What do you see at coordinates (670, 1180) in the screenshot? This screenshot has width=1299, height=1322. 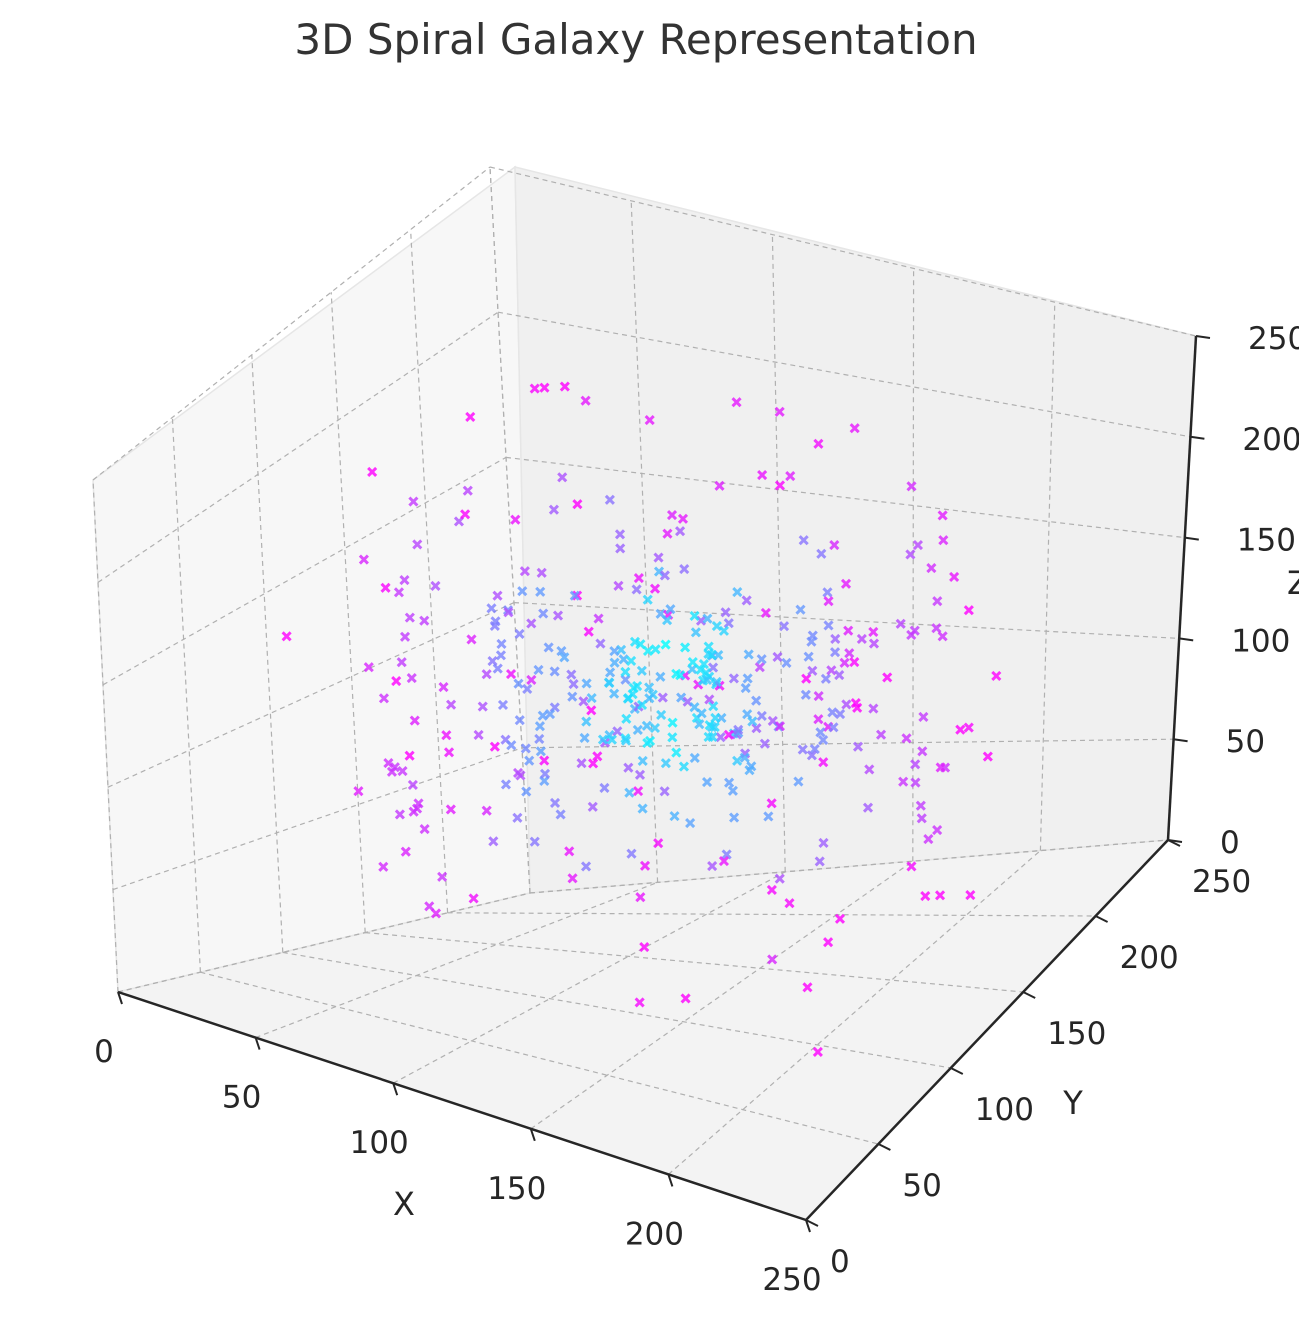 I see `x-tick-mark` at bounding box center [670, 1180].